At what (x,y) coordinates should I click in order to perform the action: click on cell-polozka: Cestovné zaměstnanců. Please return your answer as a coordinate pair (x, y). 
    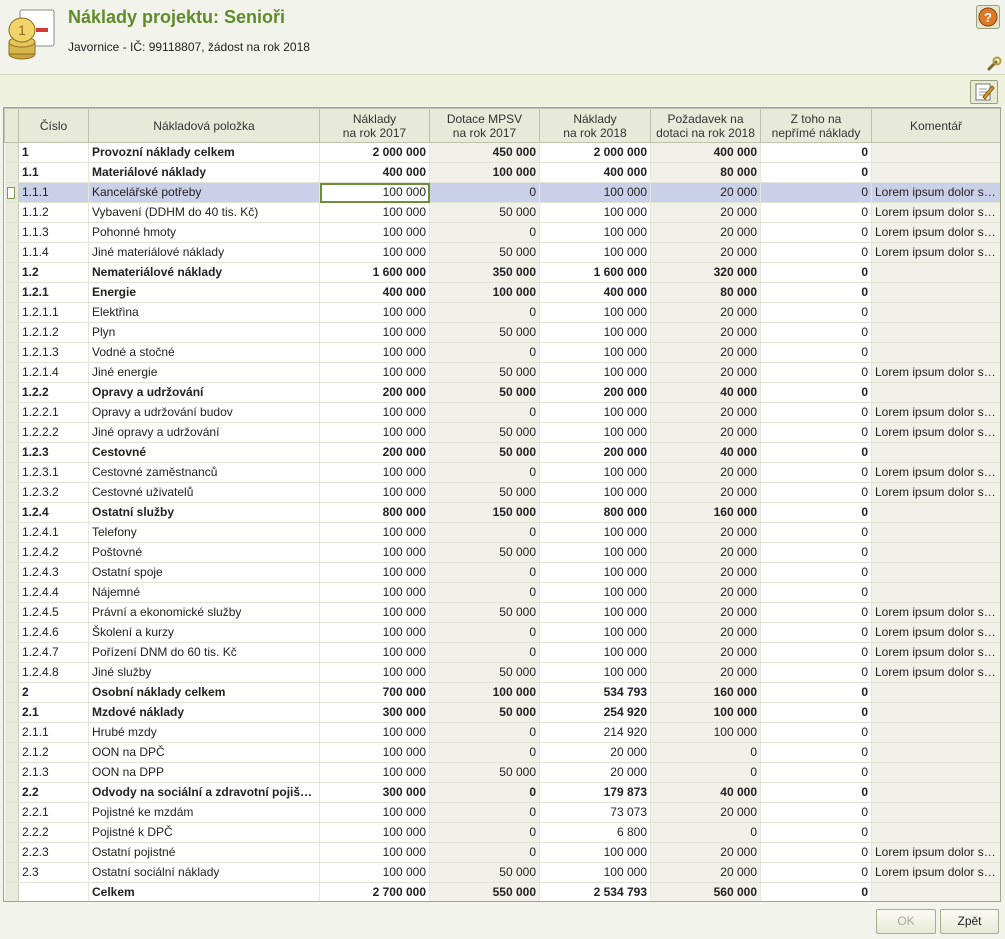
    Looking at the image, I should click on (204, 472).